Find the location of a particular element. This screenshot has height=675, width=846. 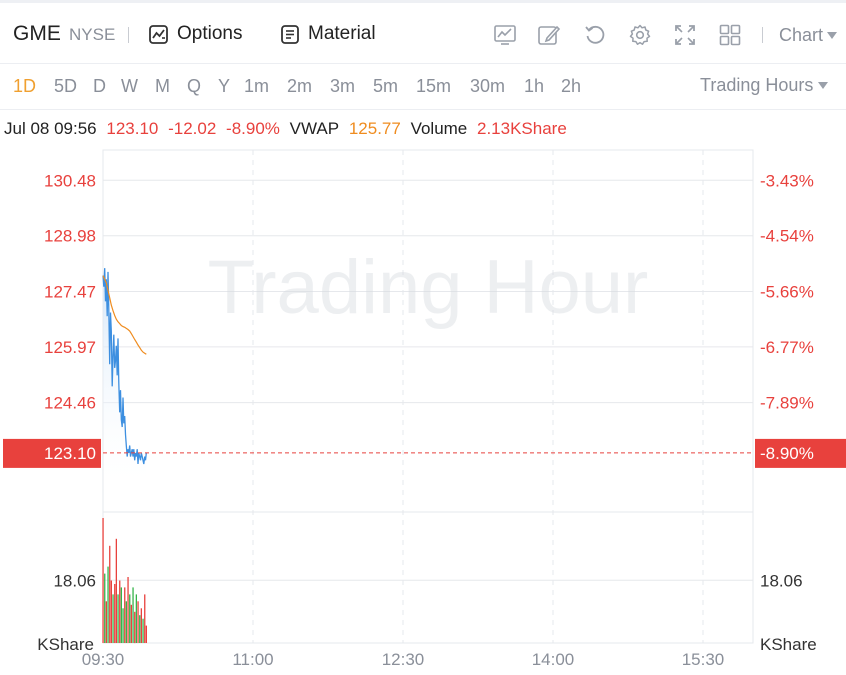

price-tick-label: 125.97 is located at coordinates (70, 347).